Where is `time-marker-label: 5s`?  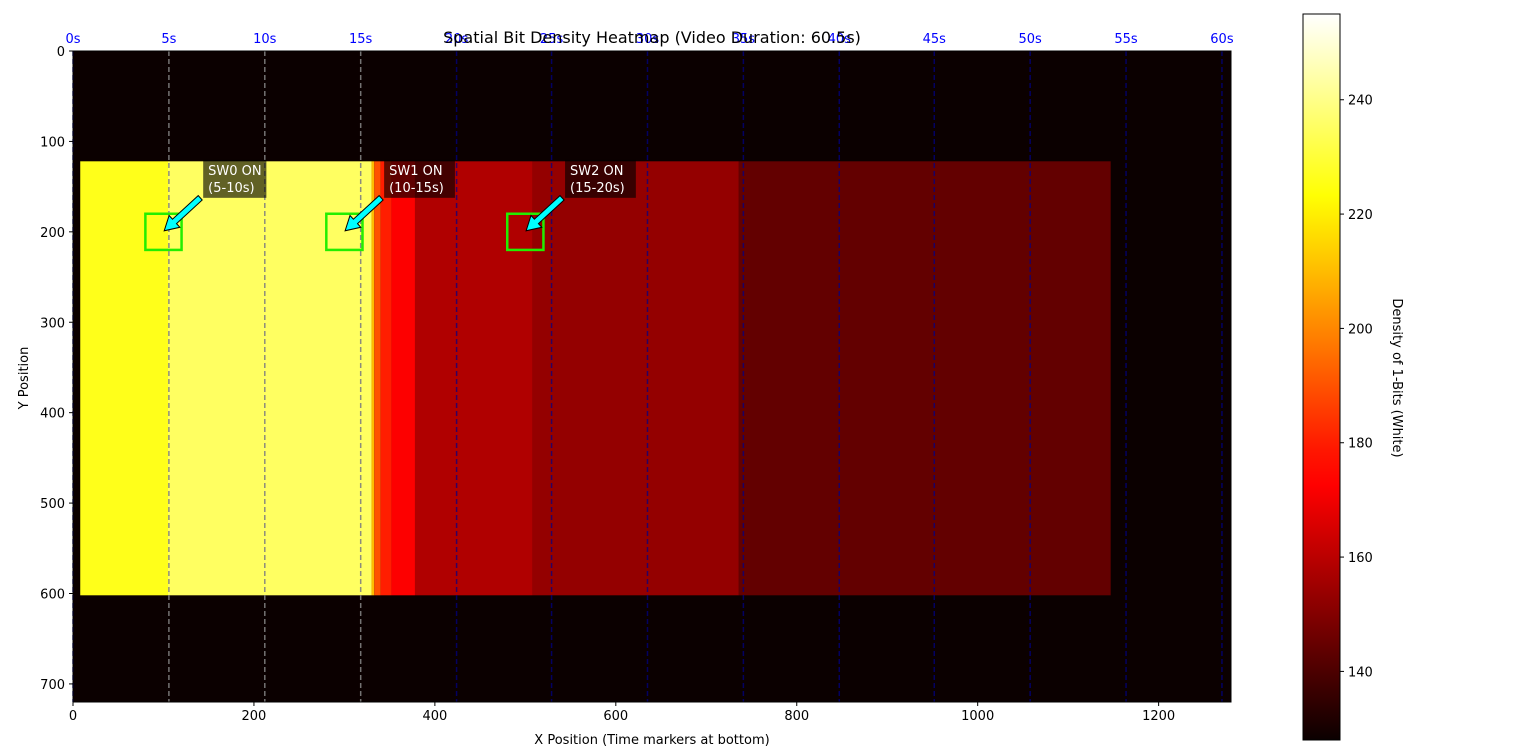 time-marker-label: 5s is located at coordinates (168, 39).